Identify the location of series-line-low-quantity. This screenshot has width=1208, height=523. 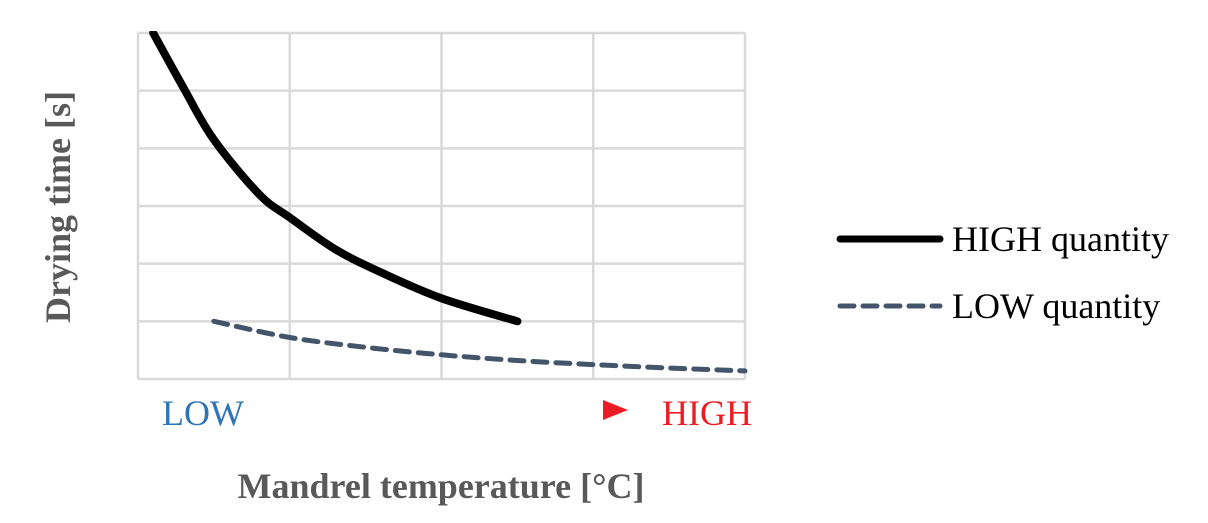
(479, 346).